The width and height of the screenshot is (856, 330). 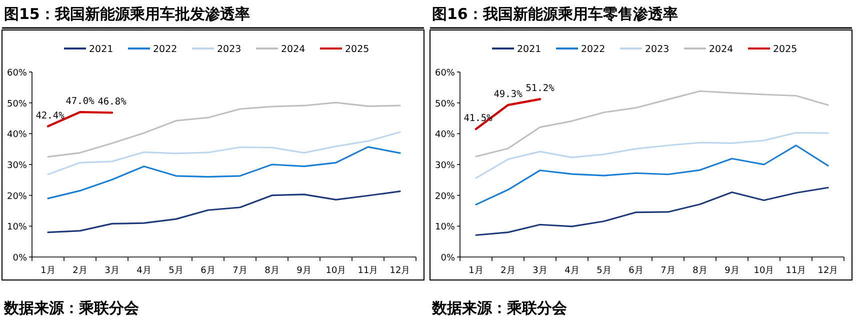 What do you see at coordinates (112, 102) in the screenshot?
I see `data-label: 46.8%` at bounding box center [112, 102].